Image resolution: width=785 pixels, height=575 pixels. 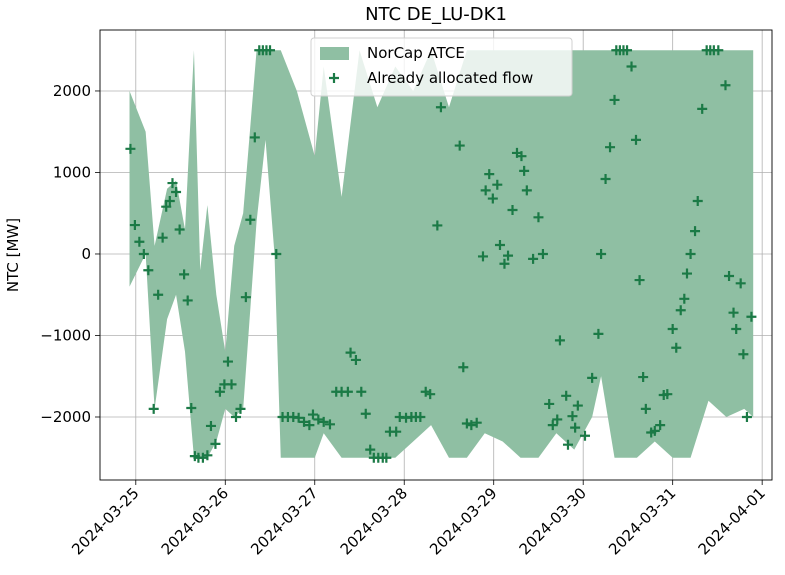 I want to click on legend-label: Already allocated flow, so click(x=450, y=78).